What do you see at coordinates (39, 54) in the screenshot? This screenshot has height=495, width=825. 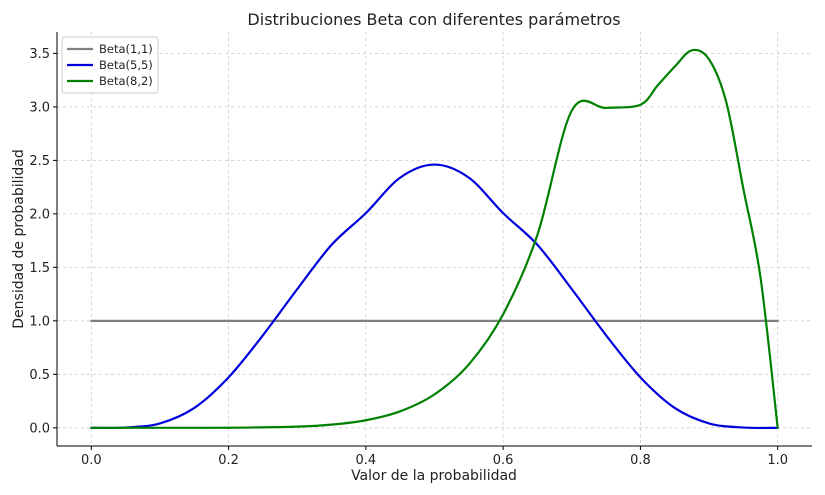 I see `y-tick-label: 3.5` at bounding box center [39, 54].